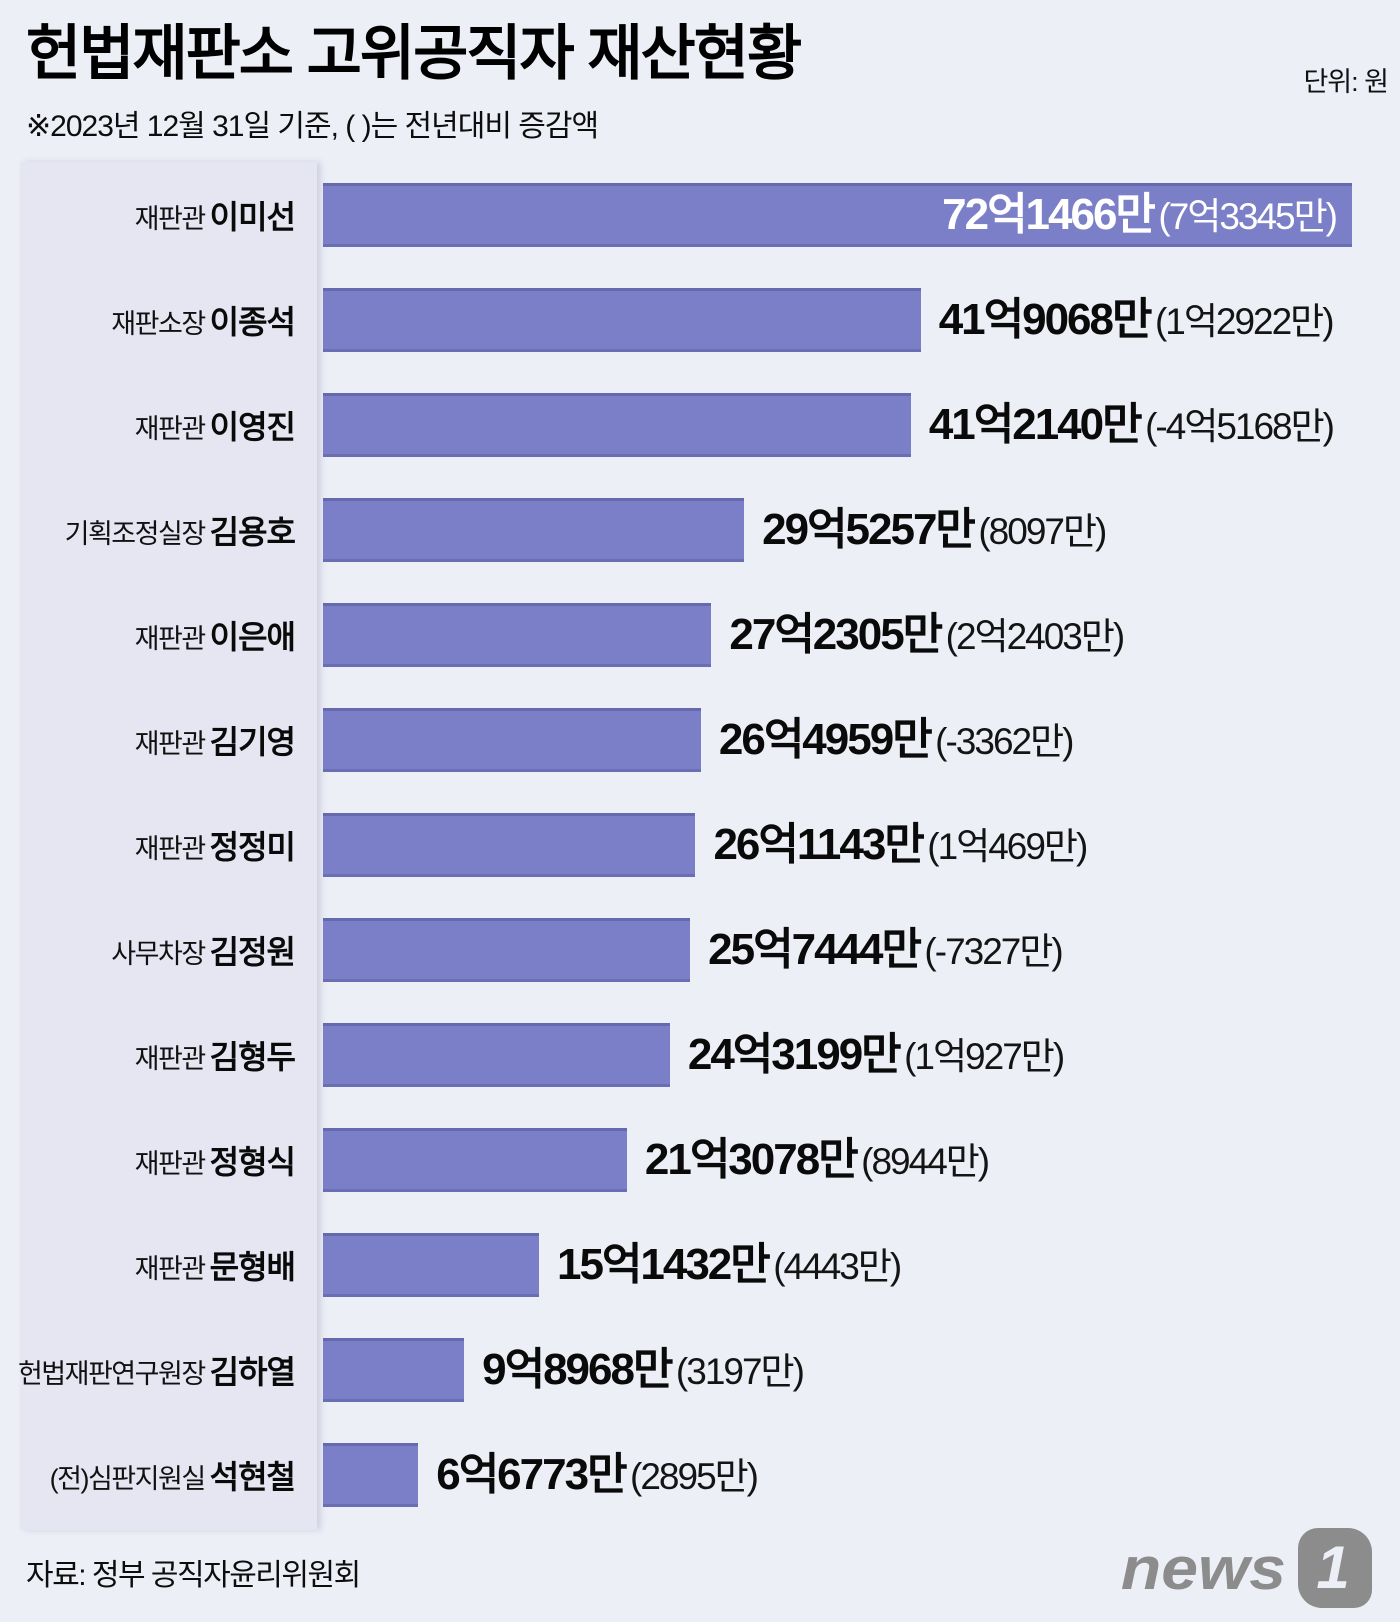  Describe the element at coordinates (1346, 82) in the screenshot. I see `unit-label: 단위: 원` at that location.